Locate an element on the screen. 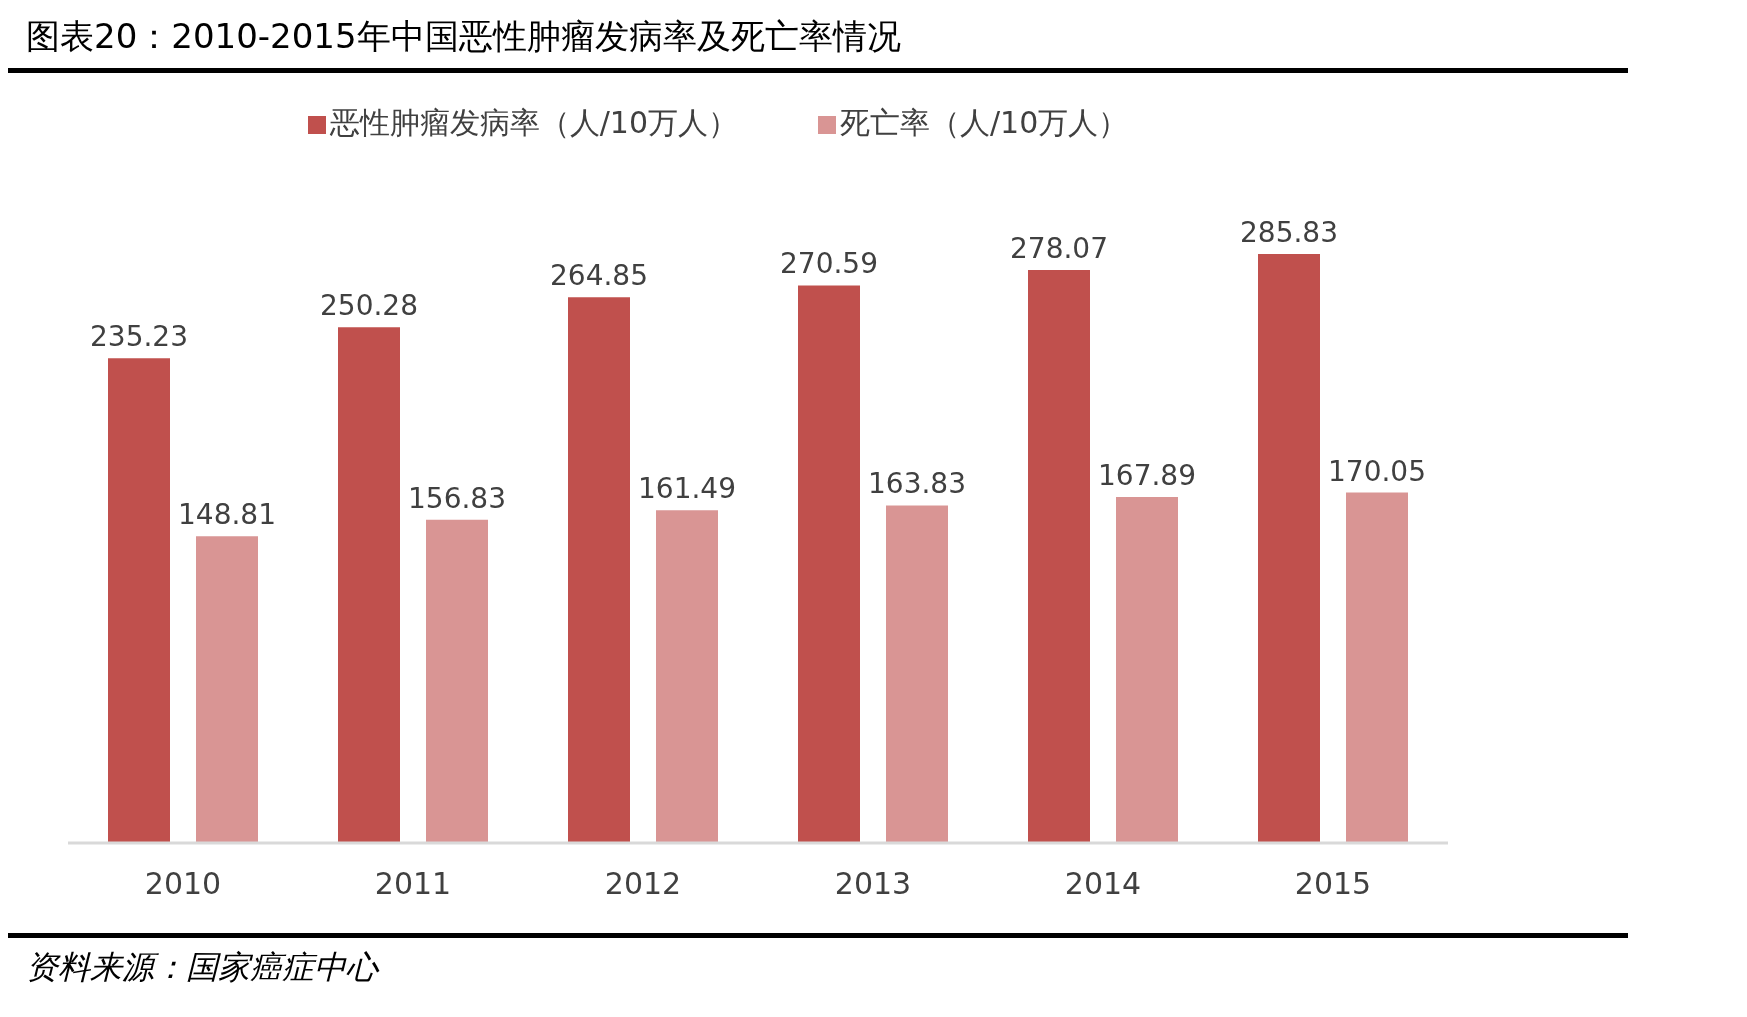  x-tick-label: 2015 is located at coordinates (1333, 884).